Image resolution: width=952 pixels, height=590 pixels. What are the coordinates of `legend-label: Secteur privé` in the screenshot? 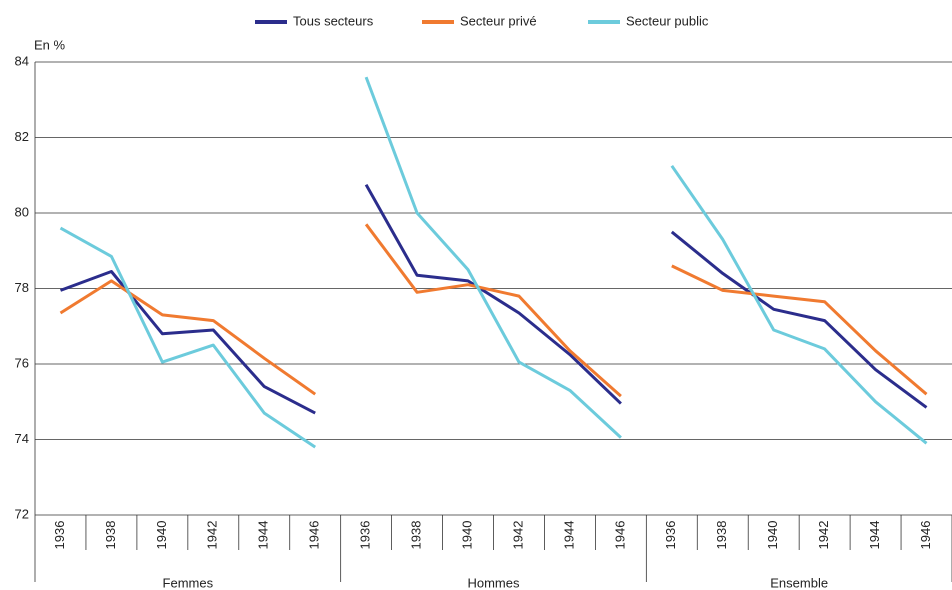 It's located at (498, 20).